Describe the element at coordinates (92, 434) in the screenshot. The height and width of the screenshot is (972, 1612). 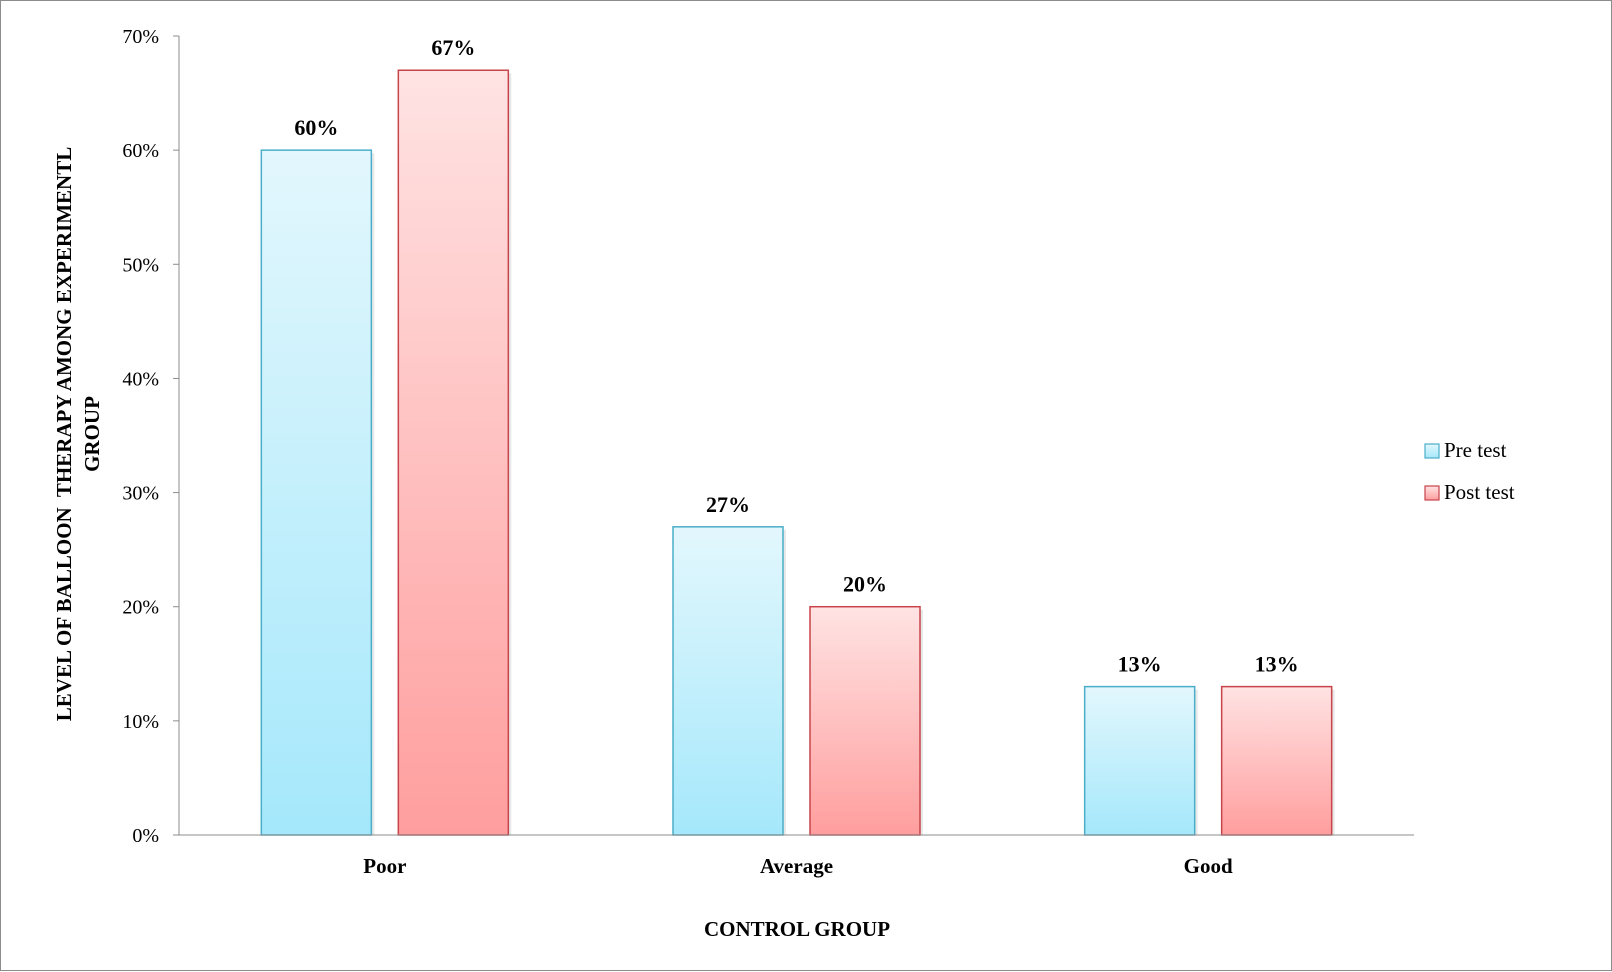
I see `y-axis-title-line-2: GROUP` at that location.